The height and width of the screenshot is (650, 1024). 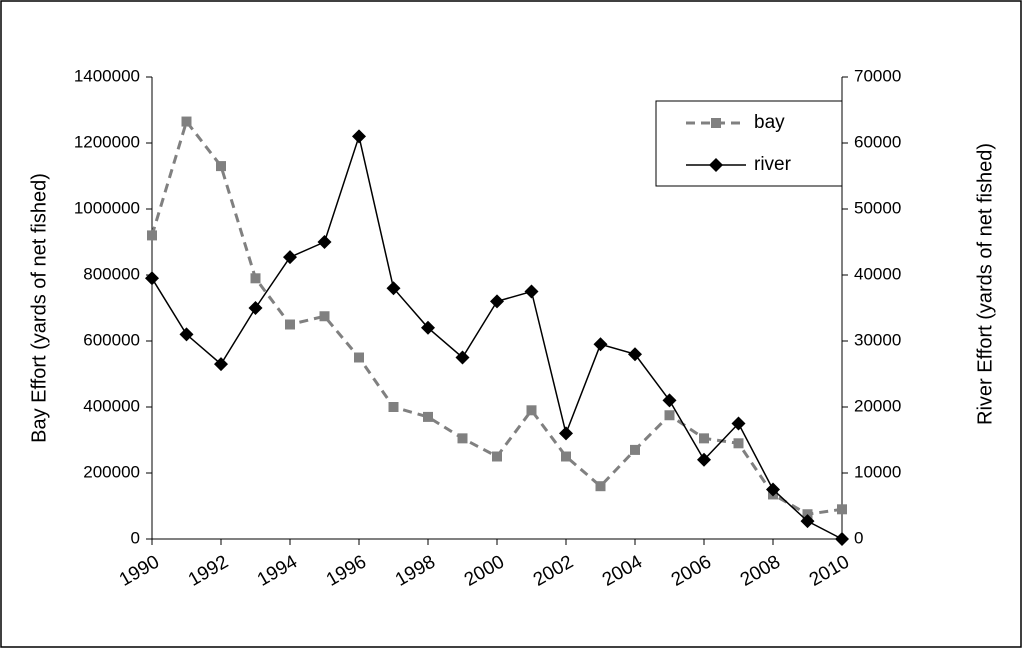 What do you see at coordinates (107, 207) in the screenshot?
I see `y-tick-label: 1000000` at bounding box center [107, 207].